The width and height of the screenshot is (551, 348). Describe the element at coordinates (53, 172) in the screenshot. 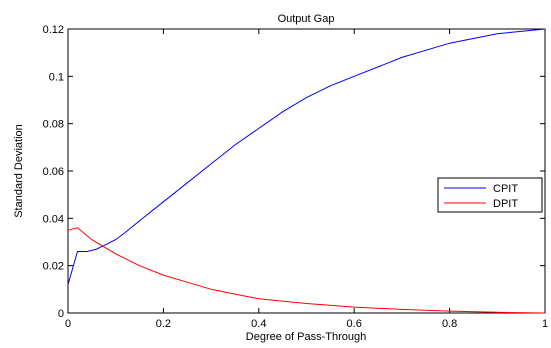

I see `y-tick-label: 0.06` at that location.